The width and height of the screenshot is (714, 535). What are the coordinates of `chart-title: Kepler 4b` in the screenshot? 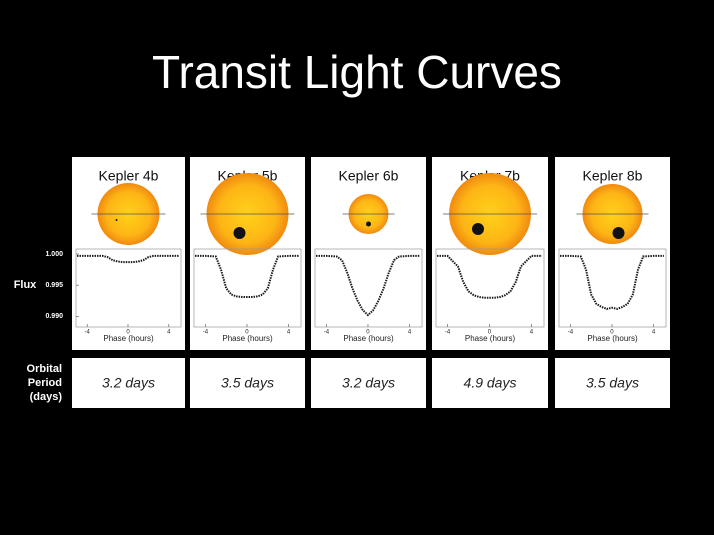 It's located at (129, 176).